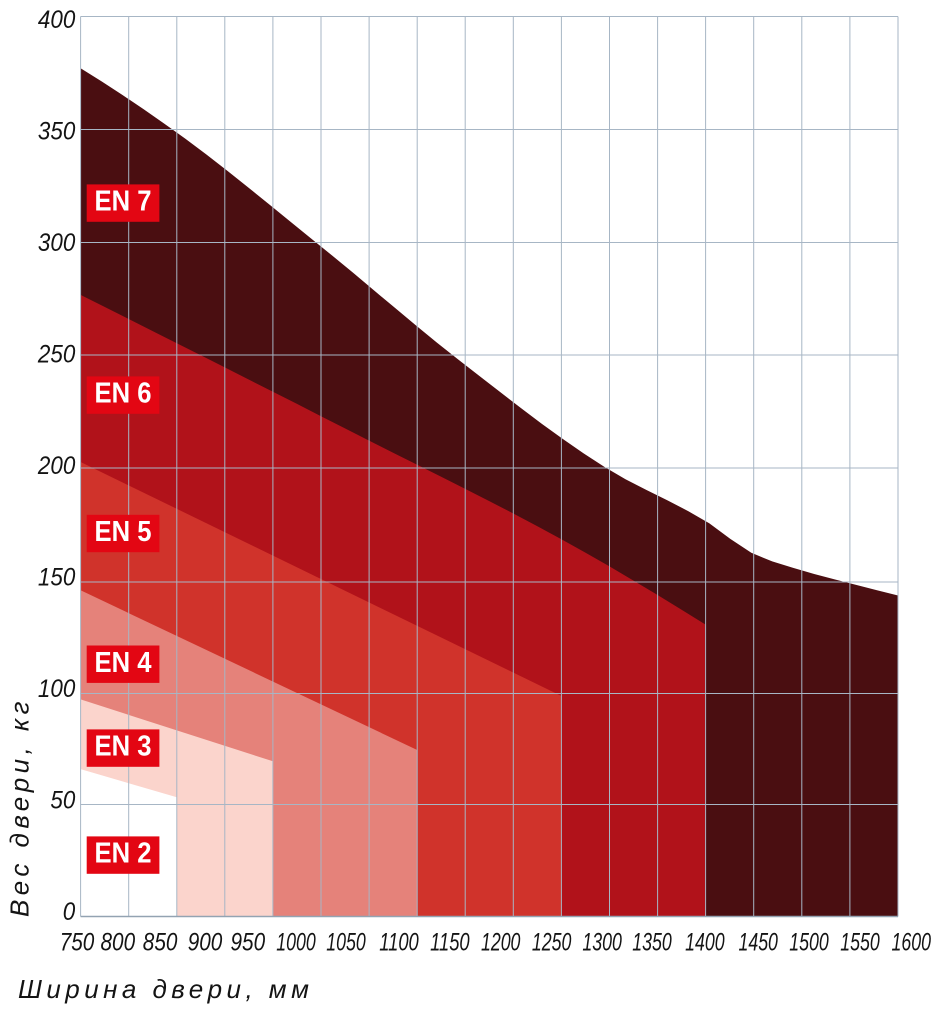  Describe the element at coordinates (123, 663) in the screenshot. I see `svg-text: EN 4` at that location.